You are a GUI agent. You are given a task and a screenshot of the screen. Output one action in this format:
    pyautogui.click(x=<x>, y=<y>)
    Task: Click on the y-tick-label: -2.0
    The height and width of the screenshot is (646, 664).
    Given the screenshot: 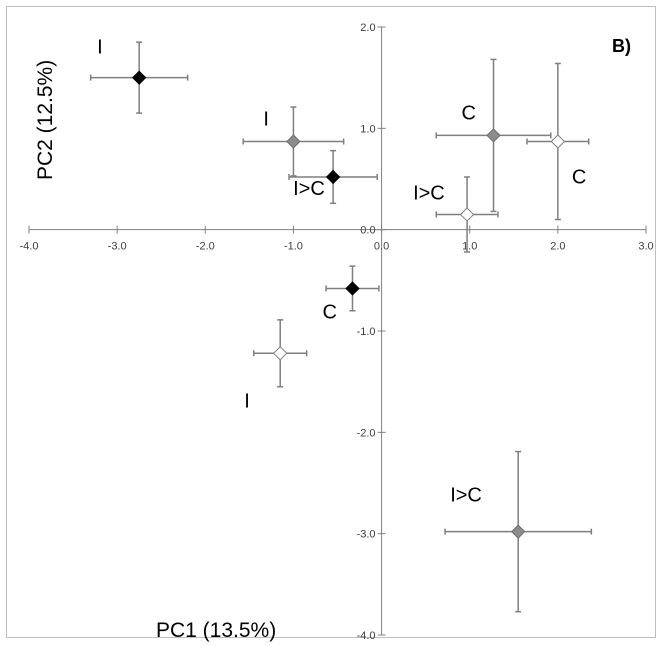 What is the action you would take?
    pyautogui.click(x=366, y=433)
    